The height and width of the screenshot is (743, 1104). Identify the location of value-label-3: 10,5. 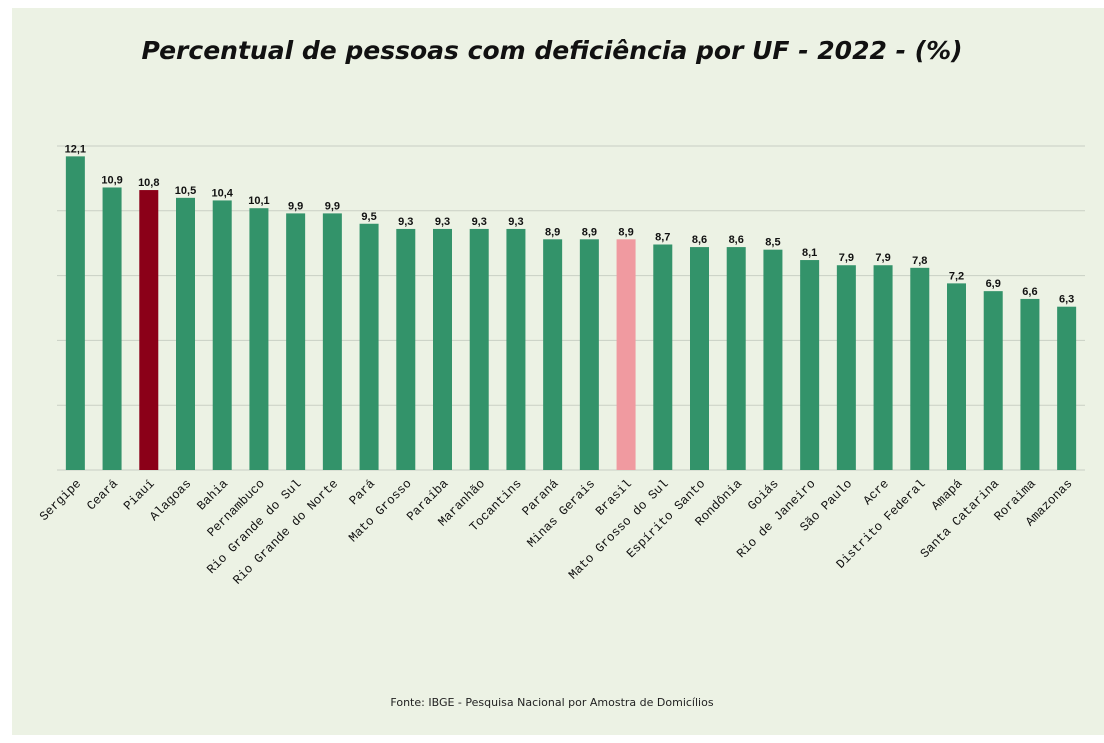
(185, 191).